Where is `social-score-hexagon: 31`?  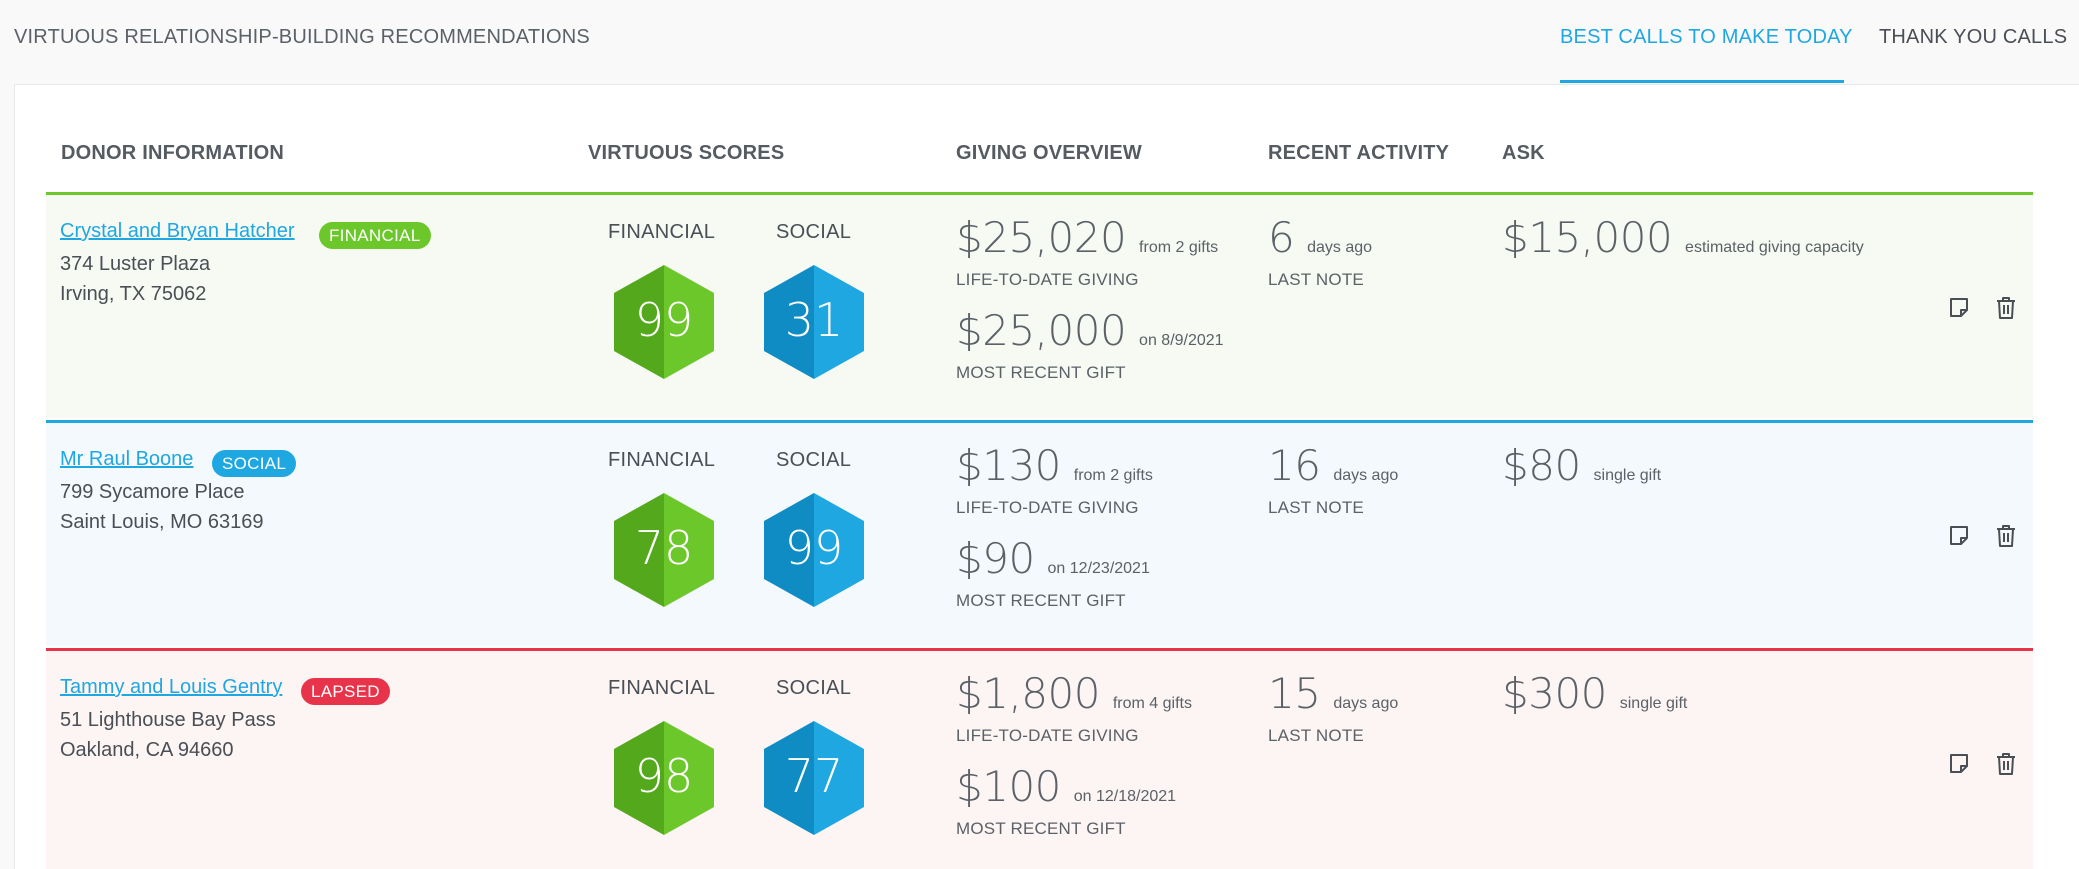 social-score-hexagon: 31 is located at coordinates (814, 322).